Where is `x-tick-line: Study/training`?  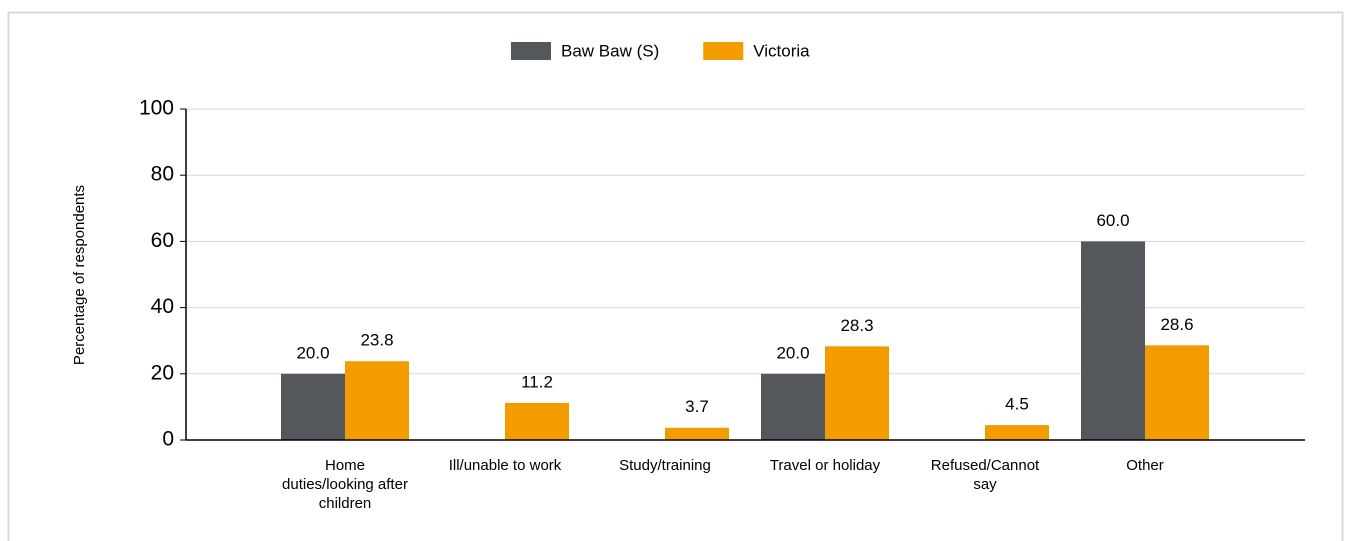 x-tick-line: Study/training is located at coordinates (665, 465).